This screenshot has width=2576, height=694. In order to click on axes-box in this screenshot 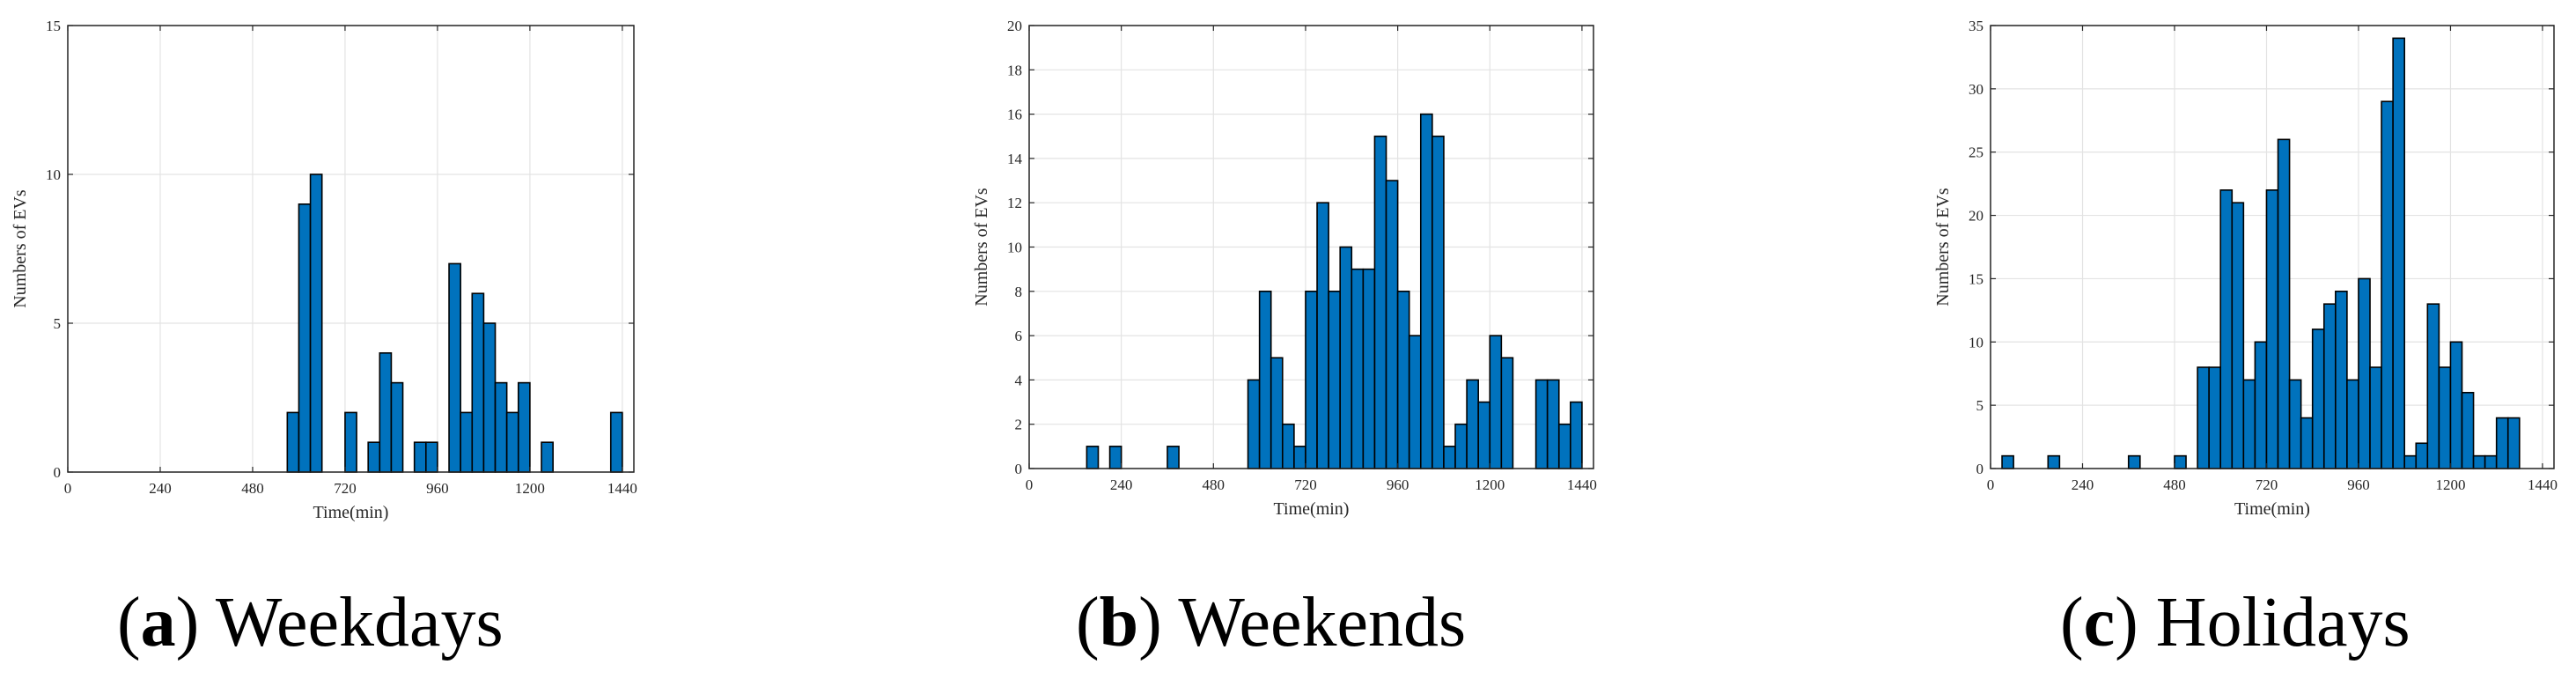, I will do `click(351, 249)`.